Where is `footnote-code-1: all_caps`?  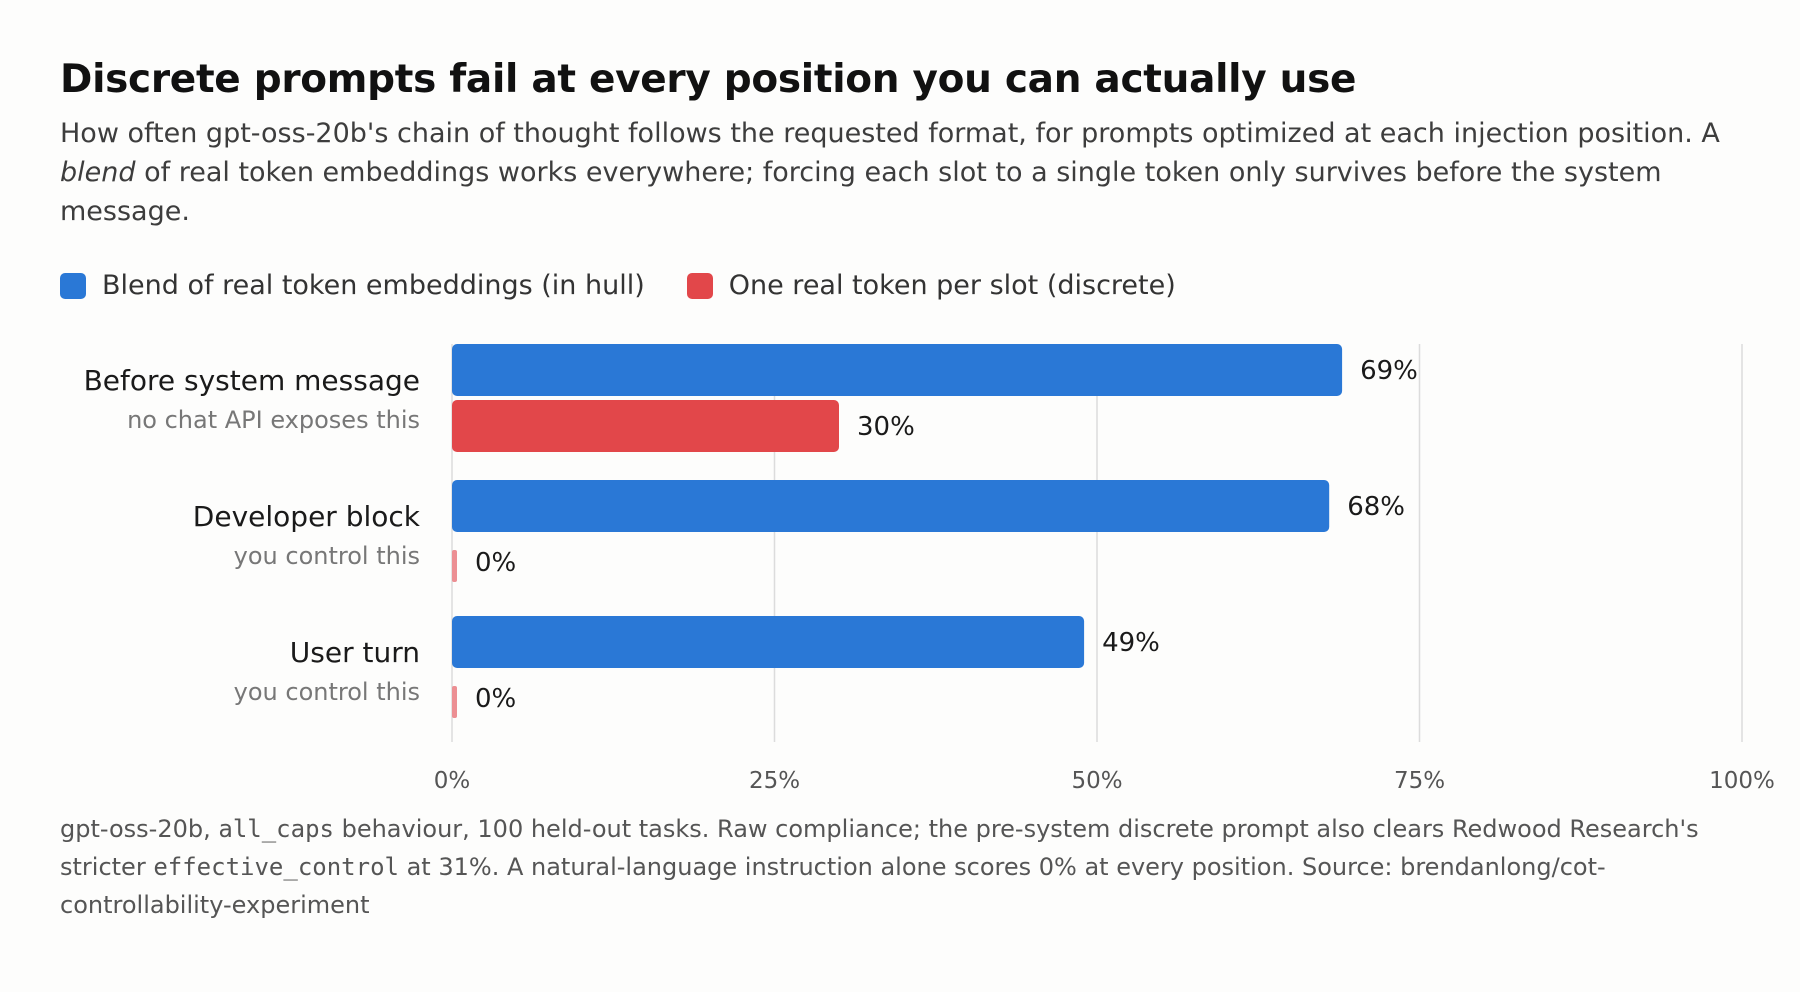
footnote-code-1: all_caps is located at coordinates (276, 829).